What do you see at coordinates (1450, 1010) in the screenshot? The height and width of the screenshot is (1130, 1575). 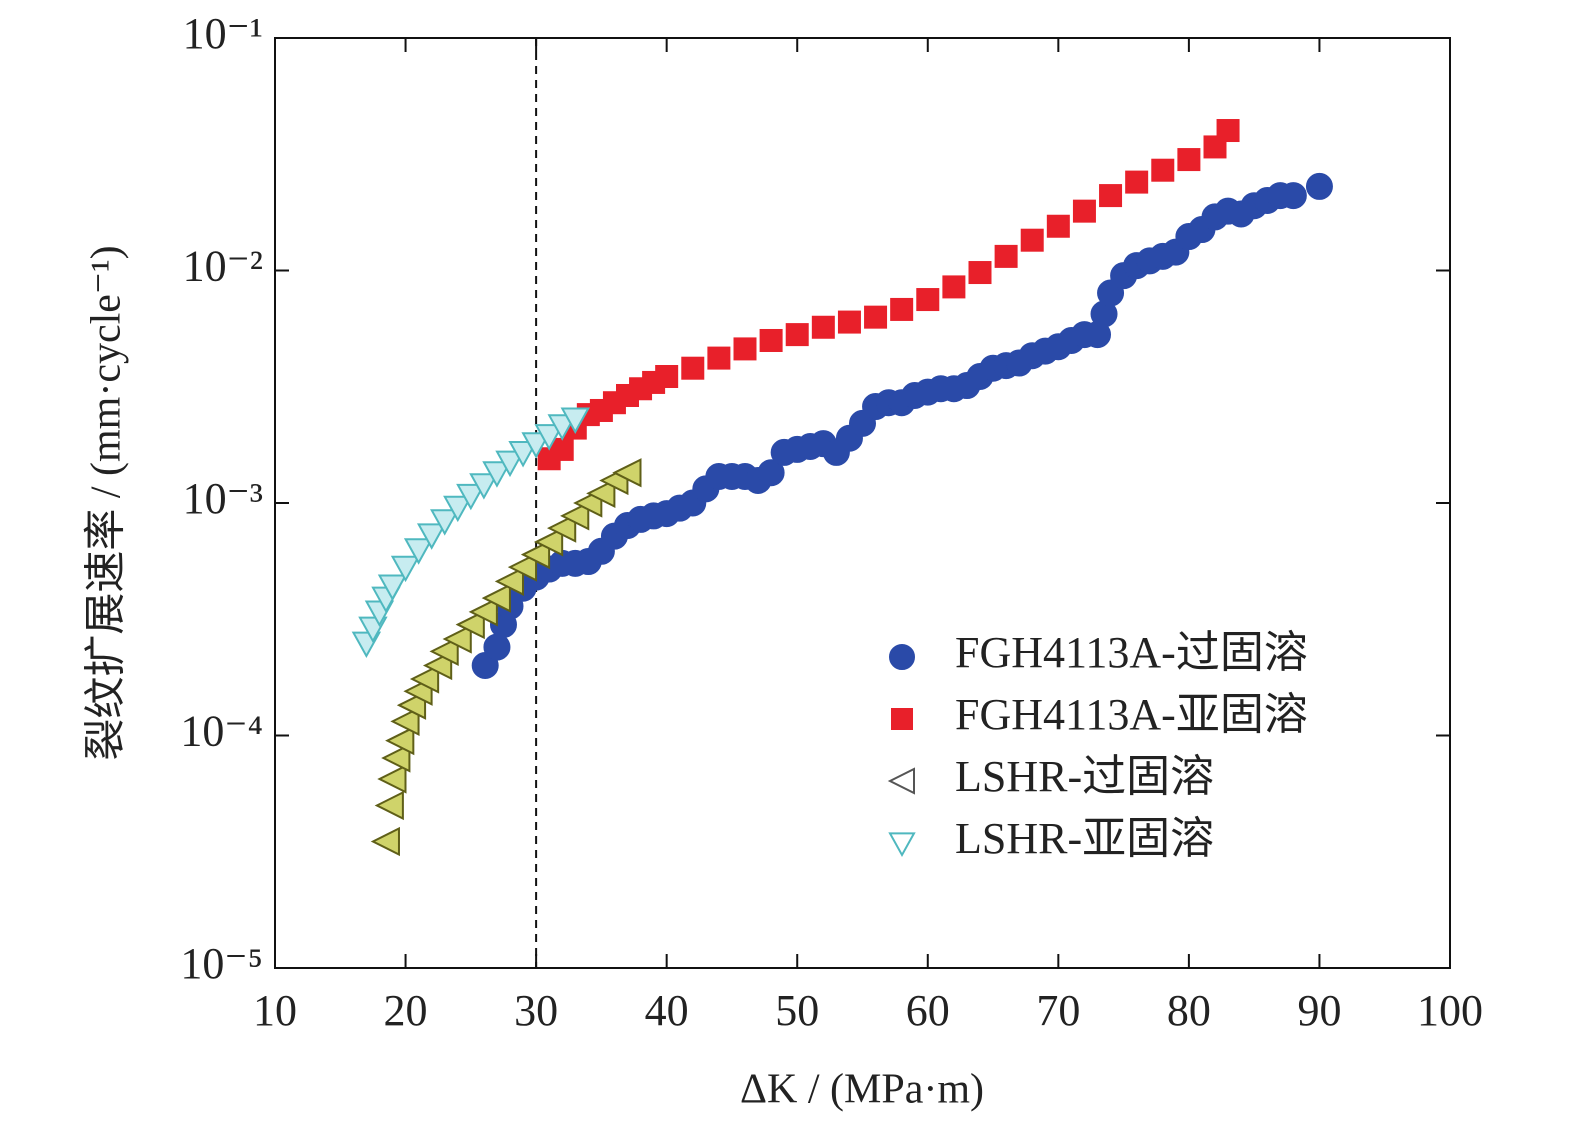 I see `x-tick-label: 100` at bounding box center [1450, 1010].